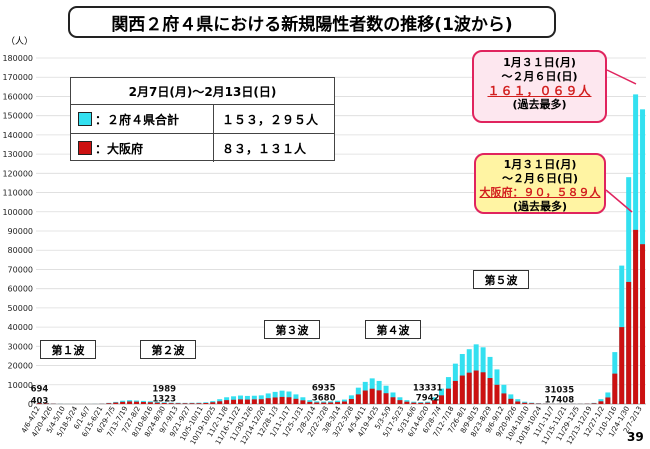  I want to click on callout-total-note: (過去最多), so click(539, 104).